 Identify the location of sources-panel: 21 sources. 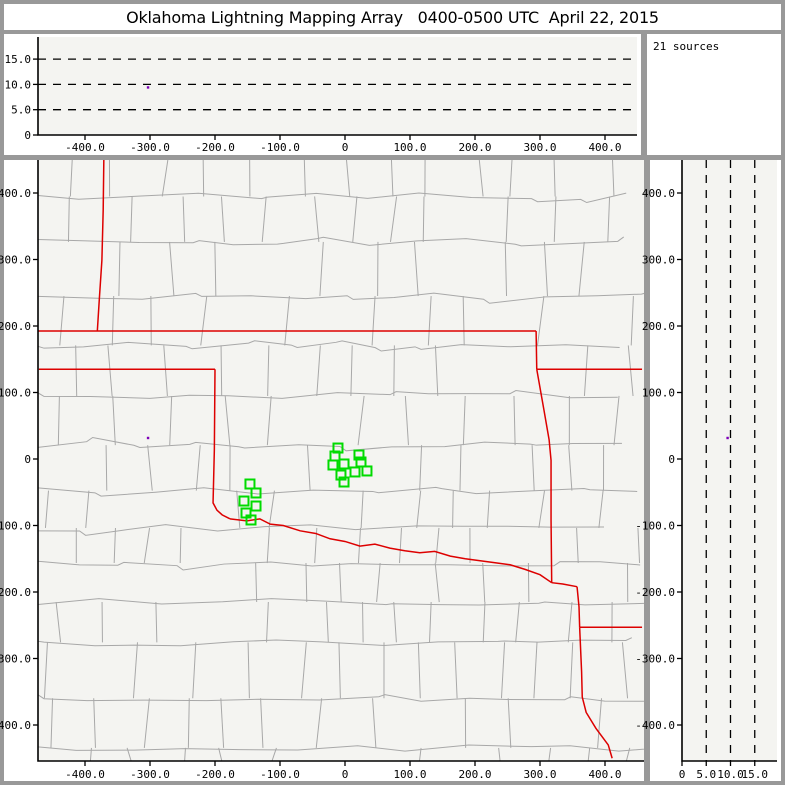
(714, 94).